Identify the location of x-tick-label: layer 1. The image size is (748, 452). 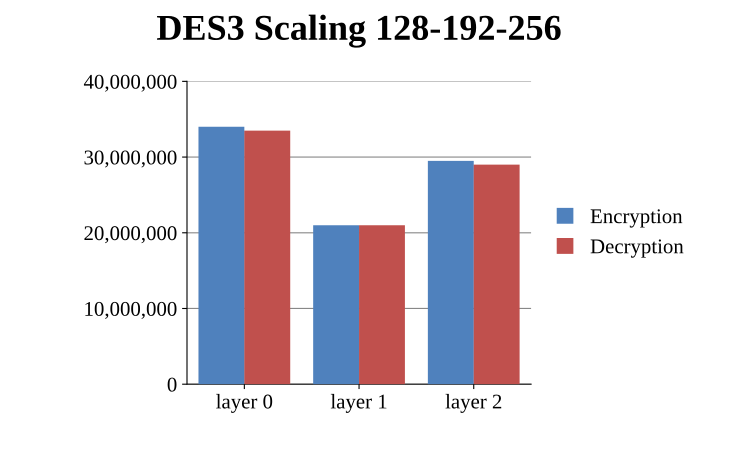
(358, 403).